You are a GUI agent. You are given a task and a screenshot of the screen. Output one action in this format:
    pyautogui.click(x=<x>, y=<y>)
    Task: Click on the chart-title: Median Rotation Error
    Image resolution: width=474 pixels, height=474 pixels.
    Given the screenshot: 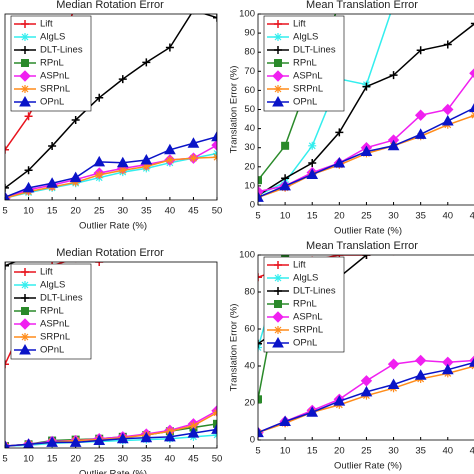 What is the action you would take?
    pyautogui.click(x=110, y=253)
    